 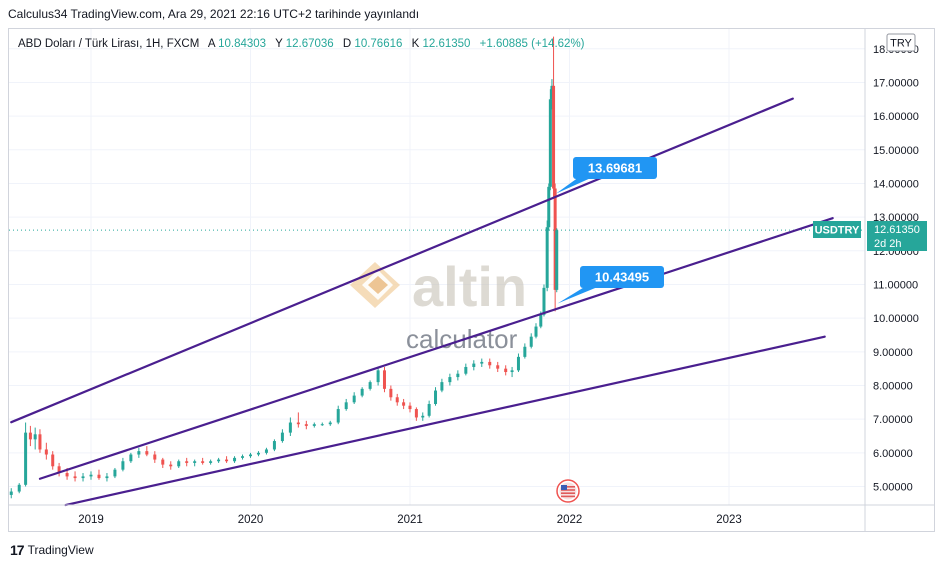 What do you see at coordinates (615, 168) in the screenshot?
I see `callout-label: 13.69681` at bounding box center [615, 168].